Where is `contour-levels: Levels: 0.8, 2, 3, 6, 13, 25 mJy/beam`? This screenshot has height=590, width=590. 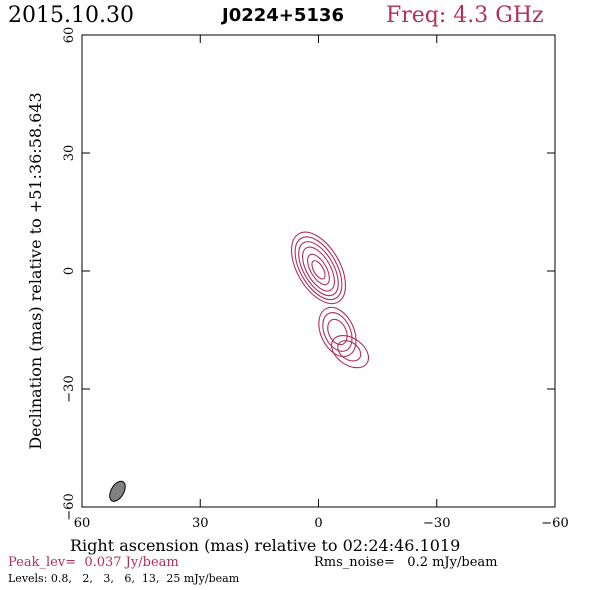
contour-levels: Levels: 0.8, 2, 3, 6, 13, 25 mJy/beam is located at coordinates (124, 578).